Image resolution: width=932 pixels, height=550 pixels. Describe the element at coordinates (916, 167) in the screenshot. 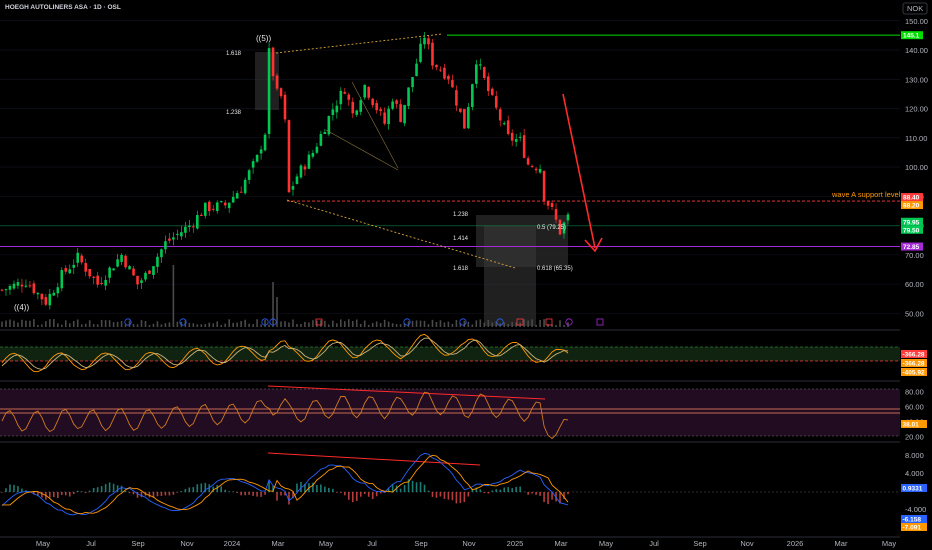

I see `price-tick: 100.00` at that location.